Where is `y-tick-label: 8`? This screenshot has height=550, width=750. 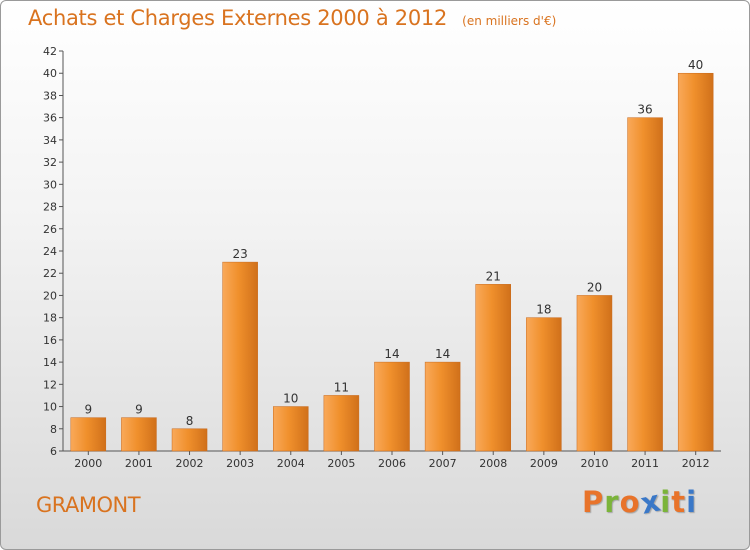
y-tick-label: 8 is located at coordinates (53, 429).